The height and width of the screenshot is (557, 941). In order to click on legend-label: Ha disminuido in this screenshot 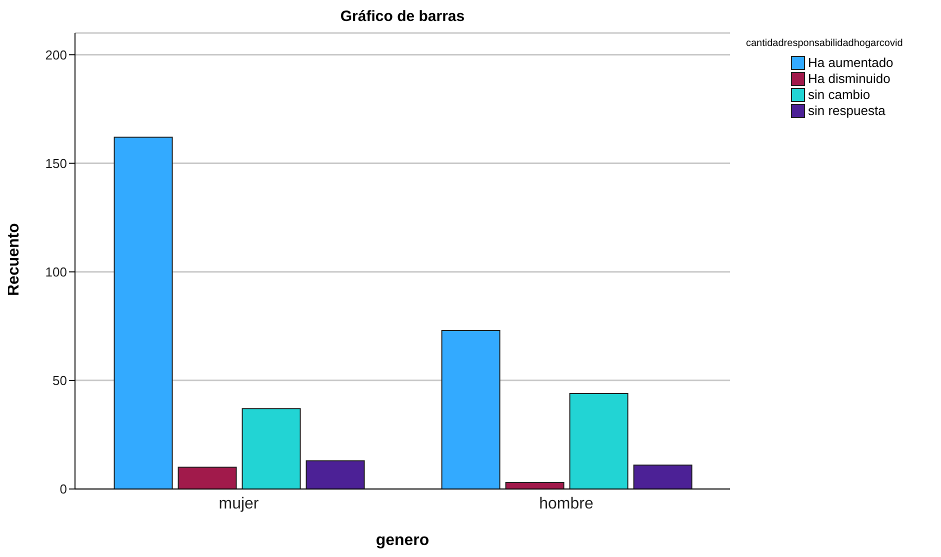, I will do `click(849, 79)`.